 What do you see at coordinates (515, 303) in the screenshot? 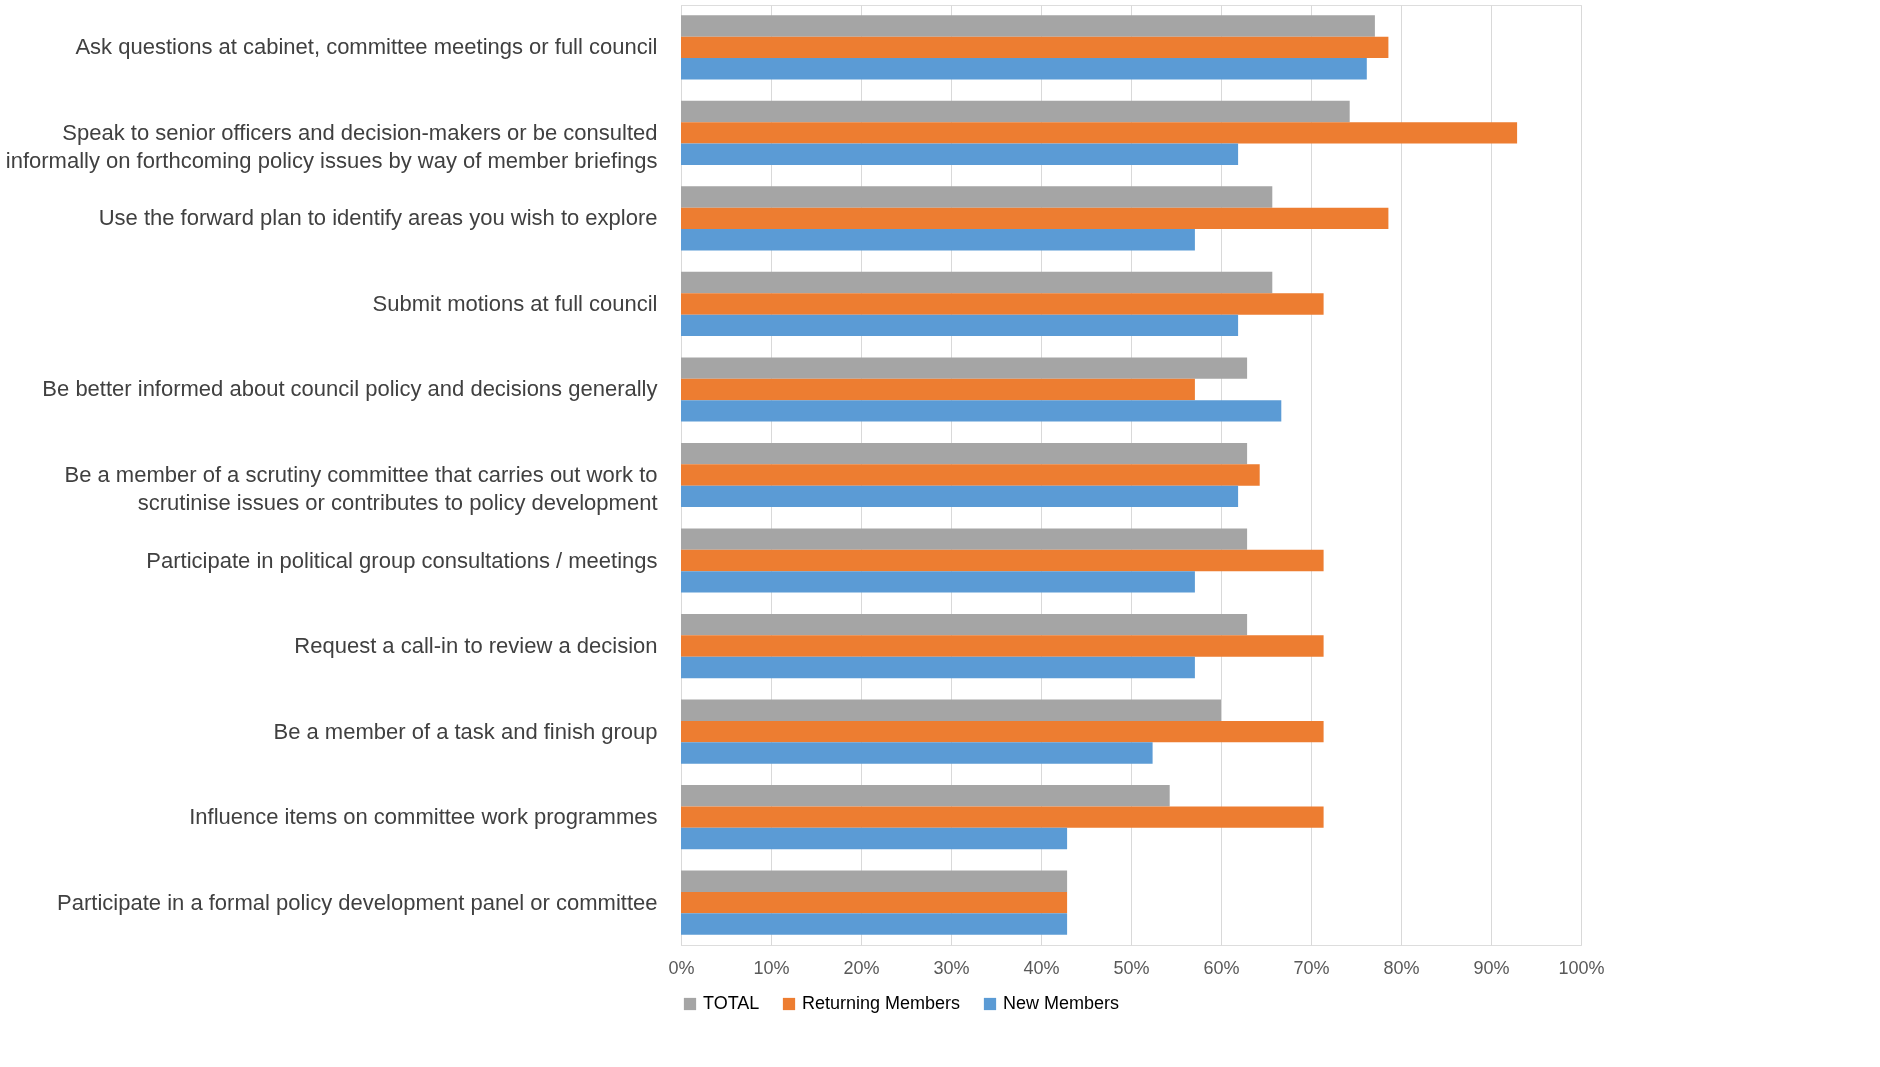
I see `y-tick-label: Submit motions at full council` at bounding box center [515, 303].